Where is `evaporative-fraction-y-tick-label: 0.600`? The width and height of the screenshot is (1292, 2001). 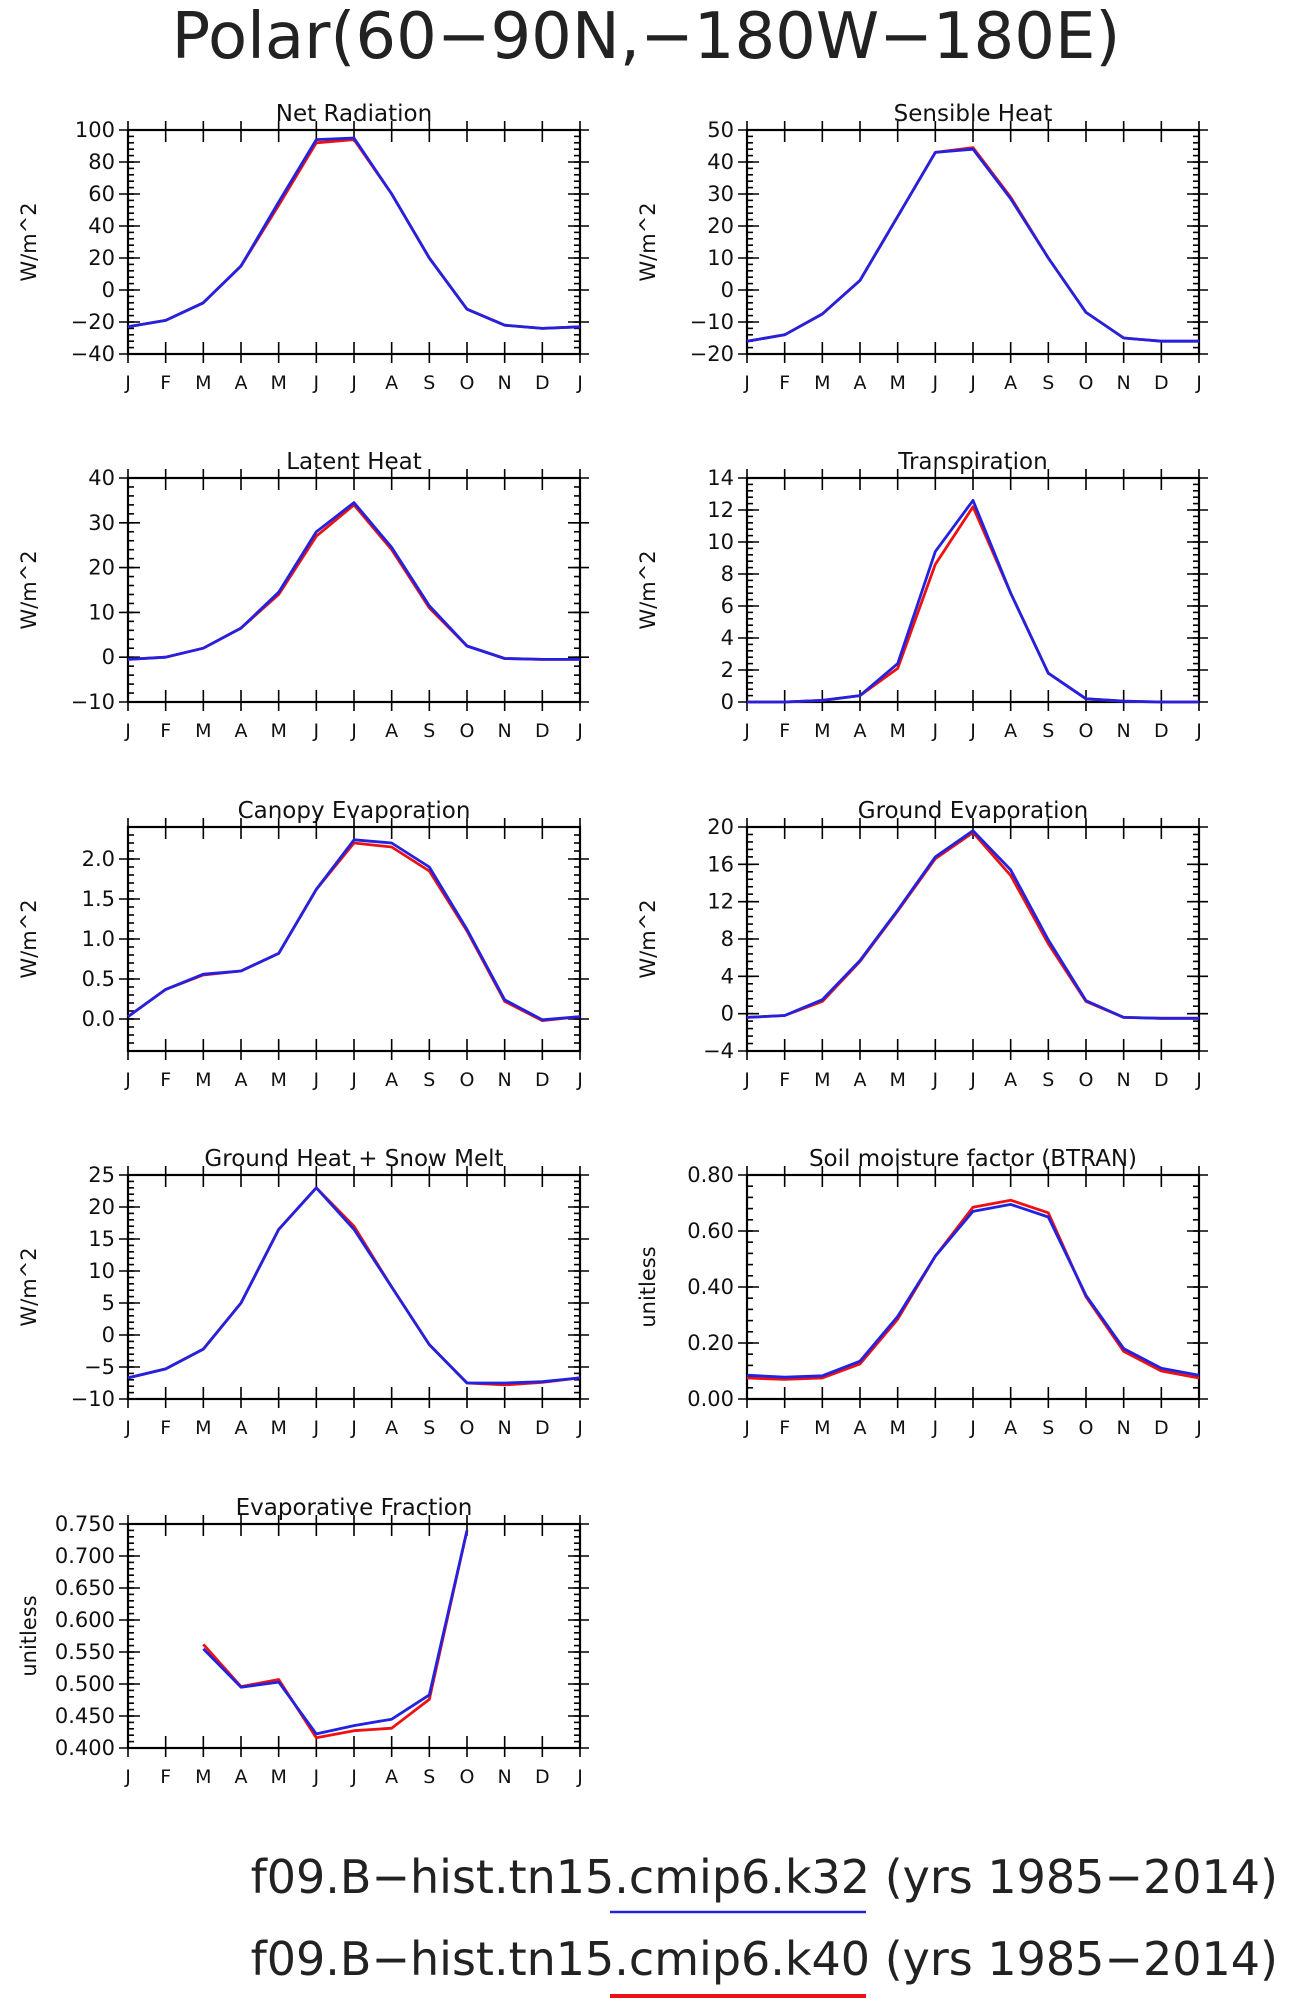 evaporative-fraction-y-tick-label: 0.600 is located at coordinates (85, 1620).